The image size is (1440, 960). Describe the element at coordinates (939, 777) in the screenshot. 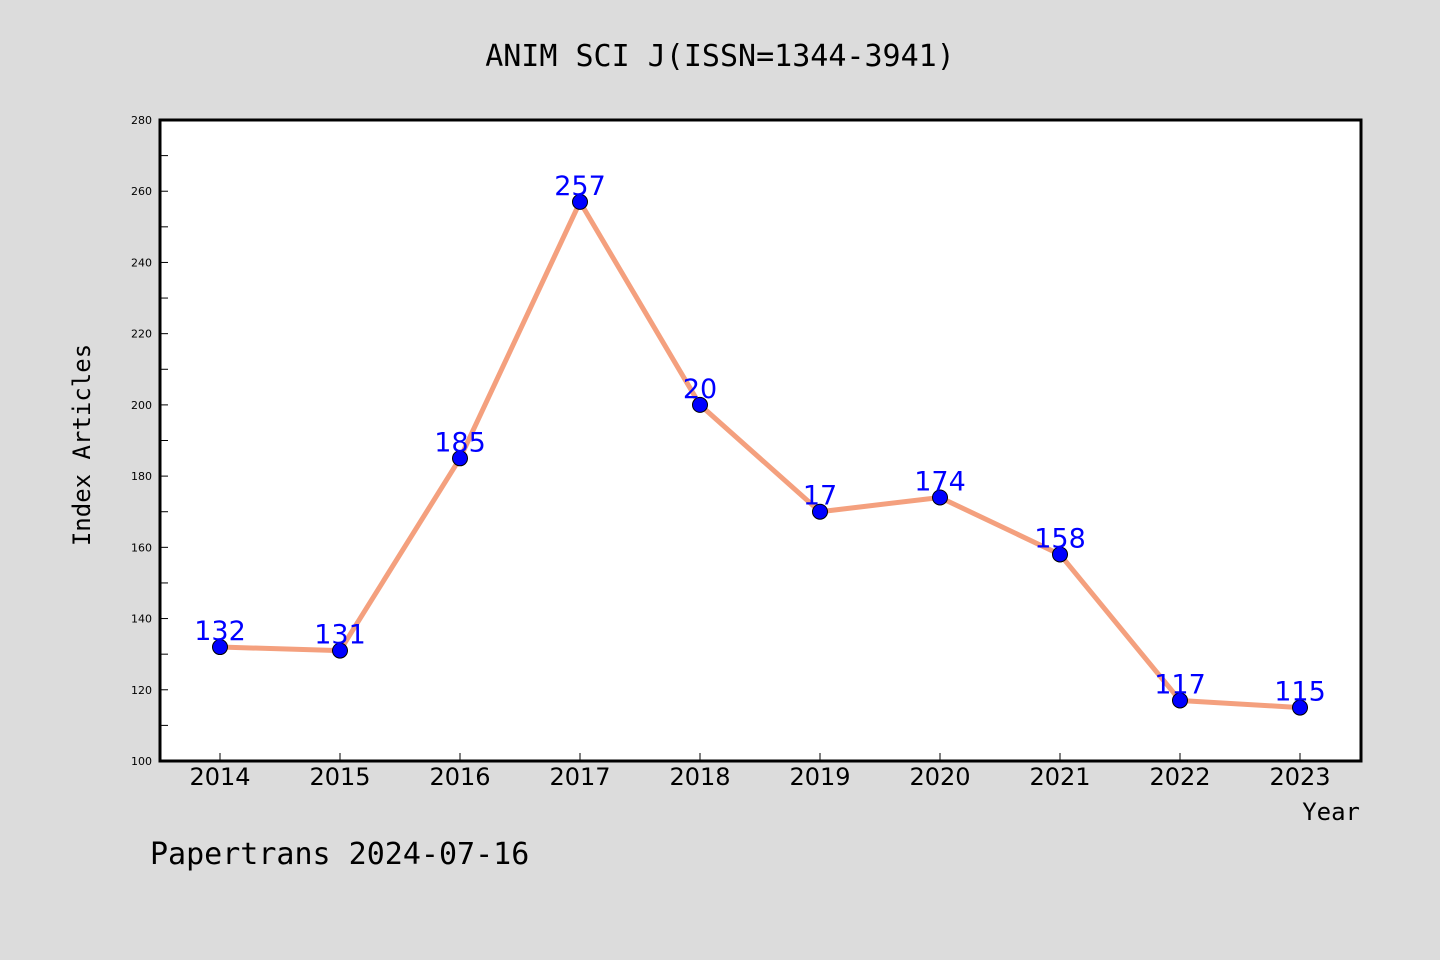

I see `x-tick-label: 2020` at that location.